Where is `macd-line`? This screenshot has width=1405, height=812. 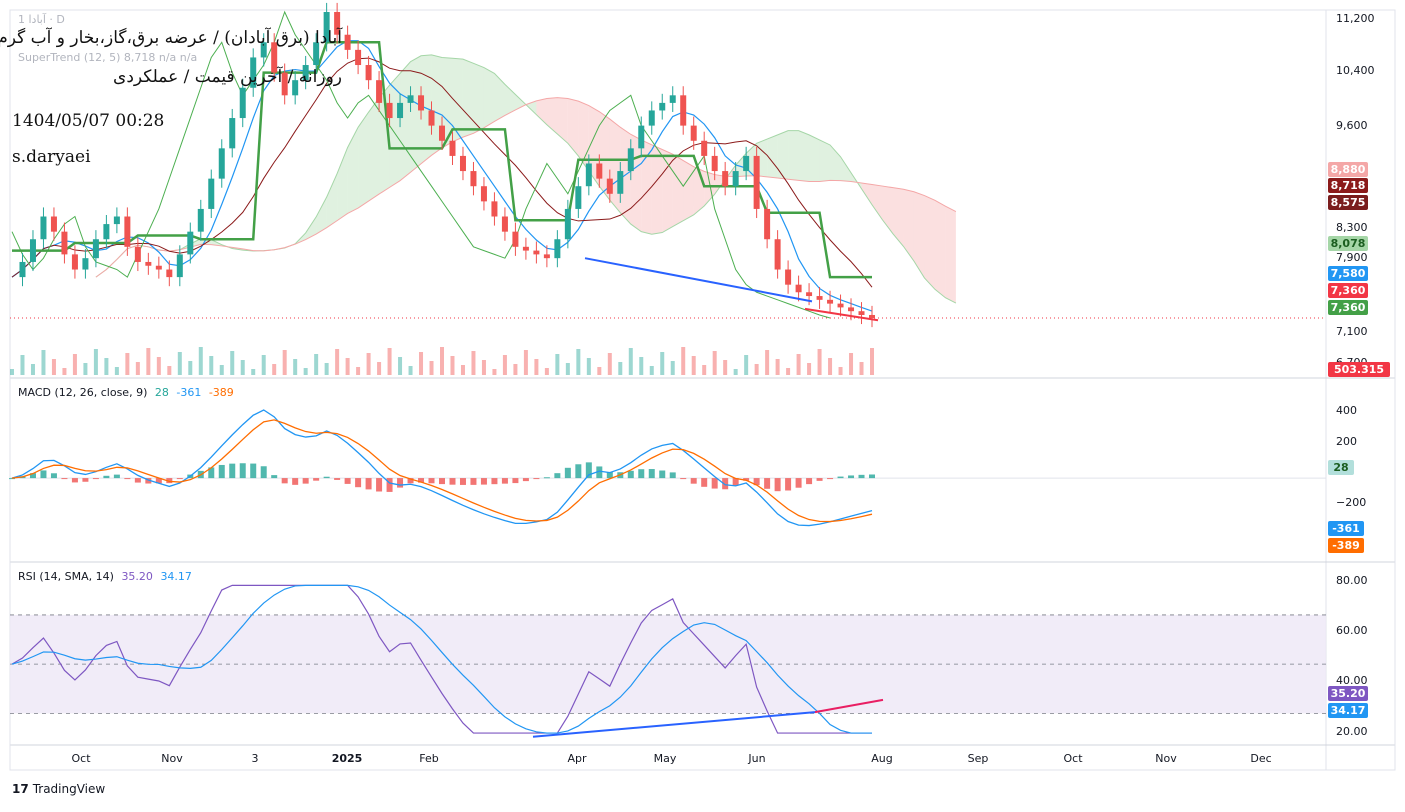
macd-line is located at coordinates (442, 468).